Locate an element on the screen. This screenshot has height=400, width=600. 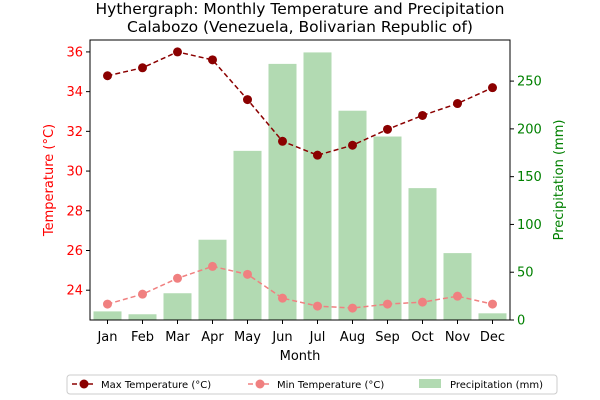
left-axis-temperature: 24 26 28 30 32 34 36 is located at coordinates (78, 172).